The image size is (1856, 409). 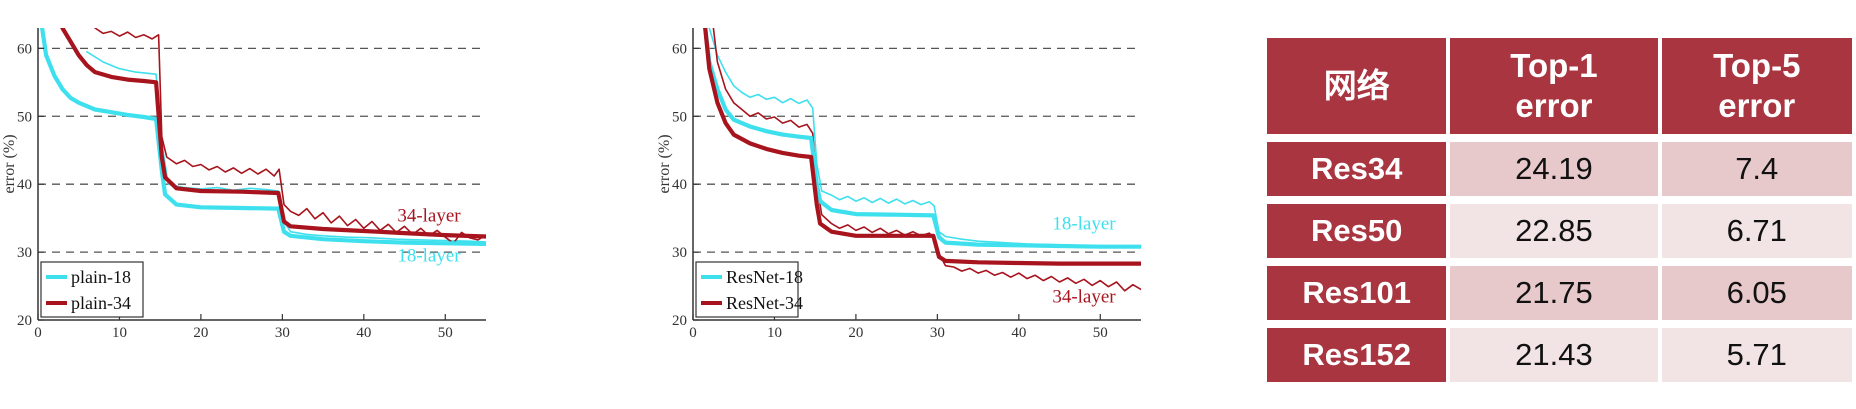 What do you see at coordinates (1358, 169) in the screenshot?
I see `network-name: Res34` at bounding box center [1358, 169].